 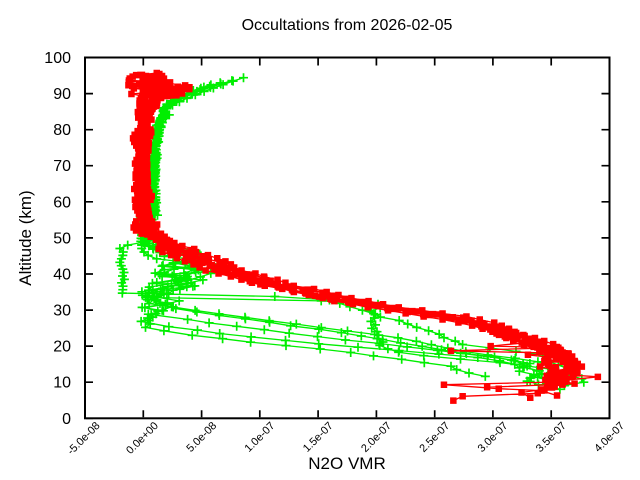 What do you see at coordinates (62, 238) in the screenshot?
I see `svg-text: 50` at bounding box center [62, 238].